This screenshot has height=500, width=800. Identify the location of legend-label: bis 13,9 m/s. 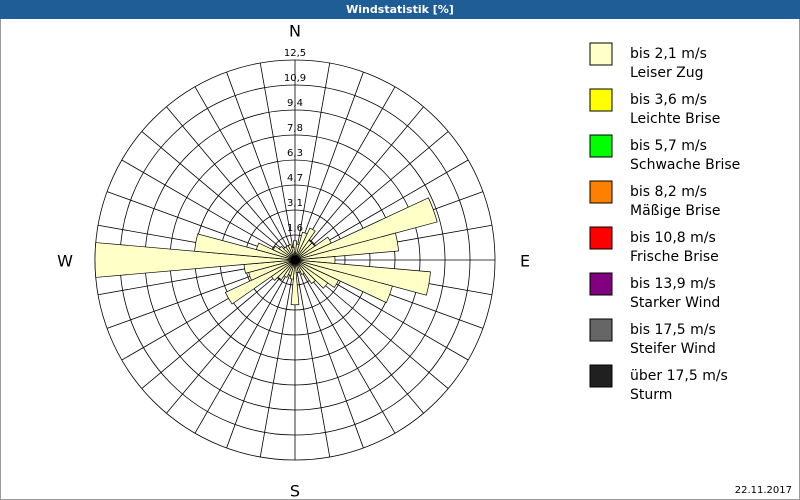
(673, 284).